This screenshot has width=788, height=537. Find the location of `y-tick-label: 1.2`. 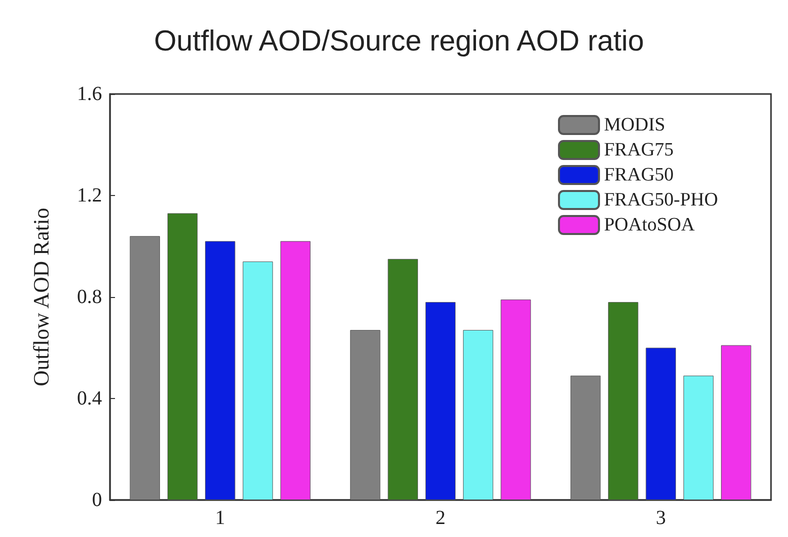

y-tick-label: 1.2 is located at coordinates (89, 195).